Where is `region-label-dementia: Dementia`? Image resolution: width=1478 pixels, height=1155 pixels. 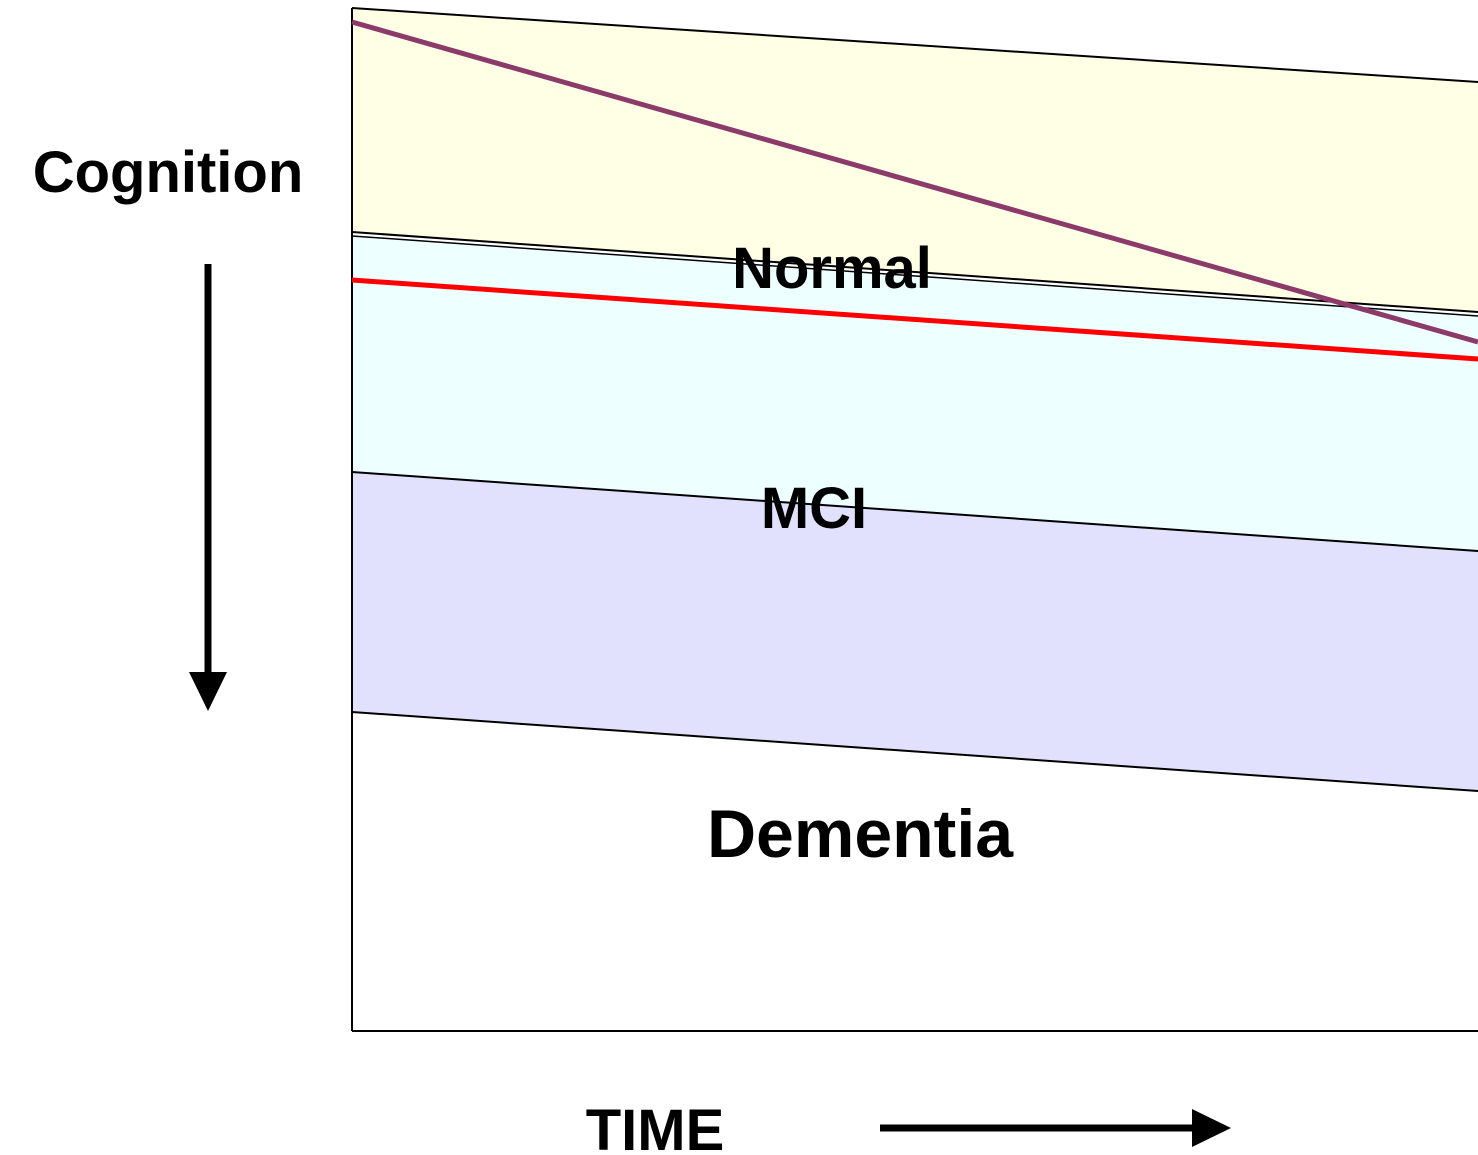
region-label-dementia: Dementia is located at coordinates (860, 834).